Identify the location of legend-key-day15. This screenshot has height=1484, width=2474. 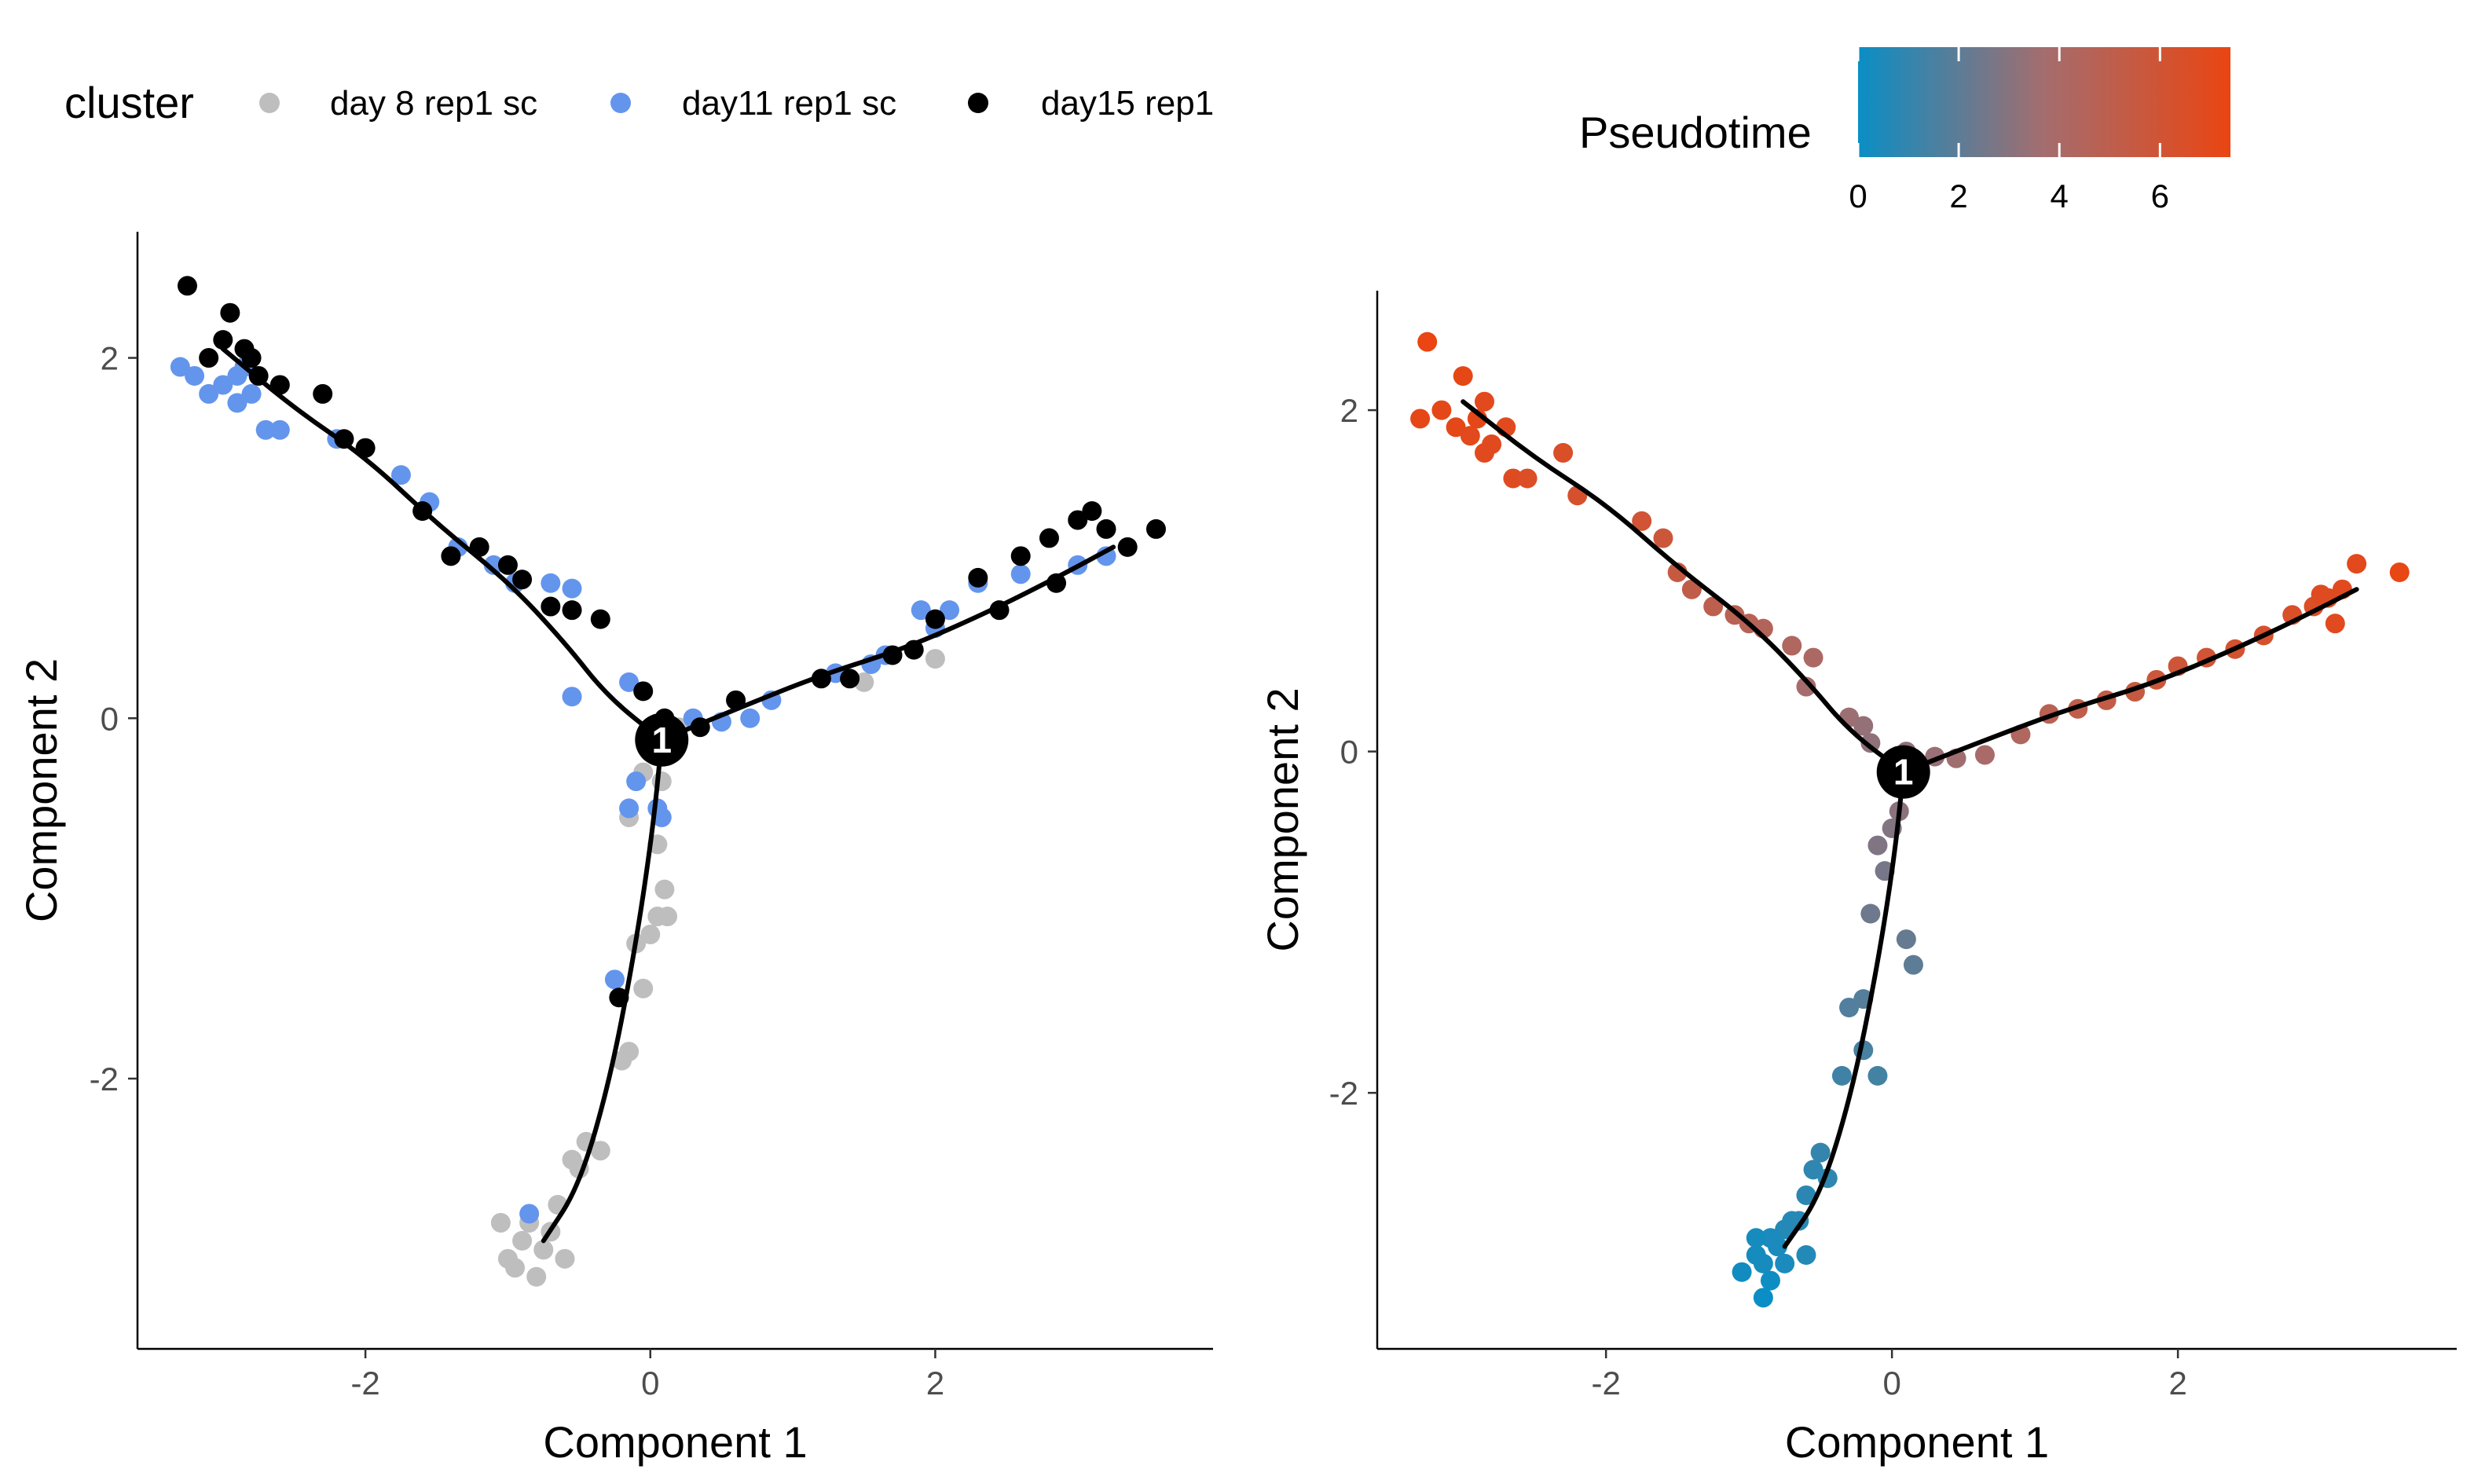
(978, 103).